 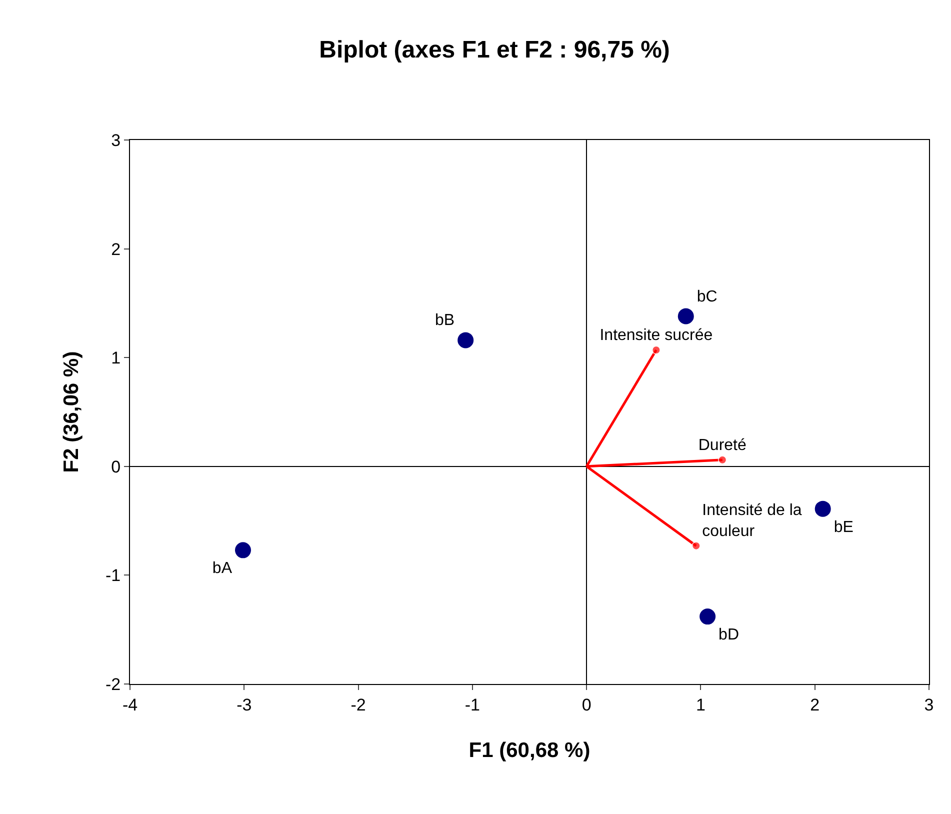 I want to click on chart-title: Biplot (axes F1 et F2 : 96,75 %), so click(x=494, y=50).